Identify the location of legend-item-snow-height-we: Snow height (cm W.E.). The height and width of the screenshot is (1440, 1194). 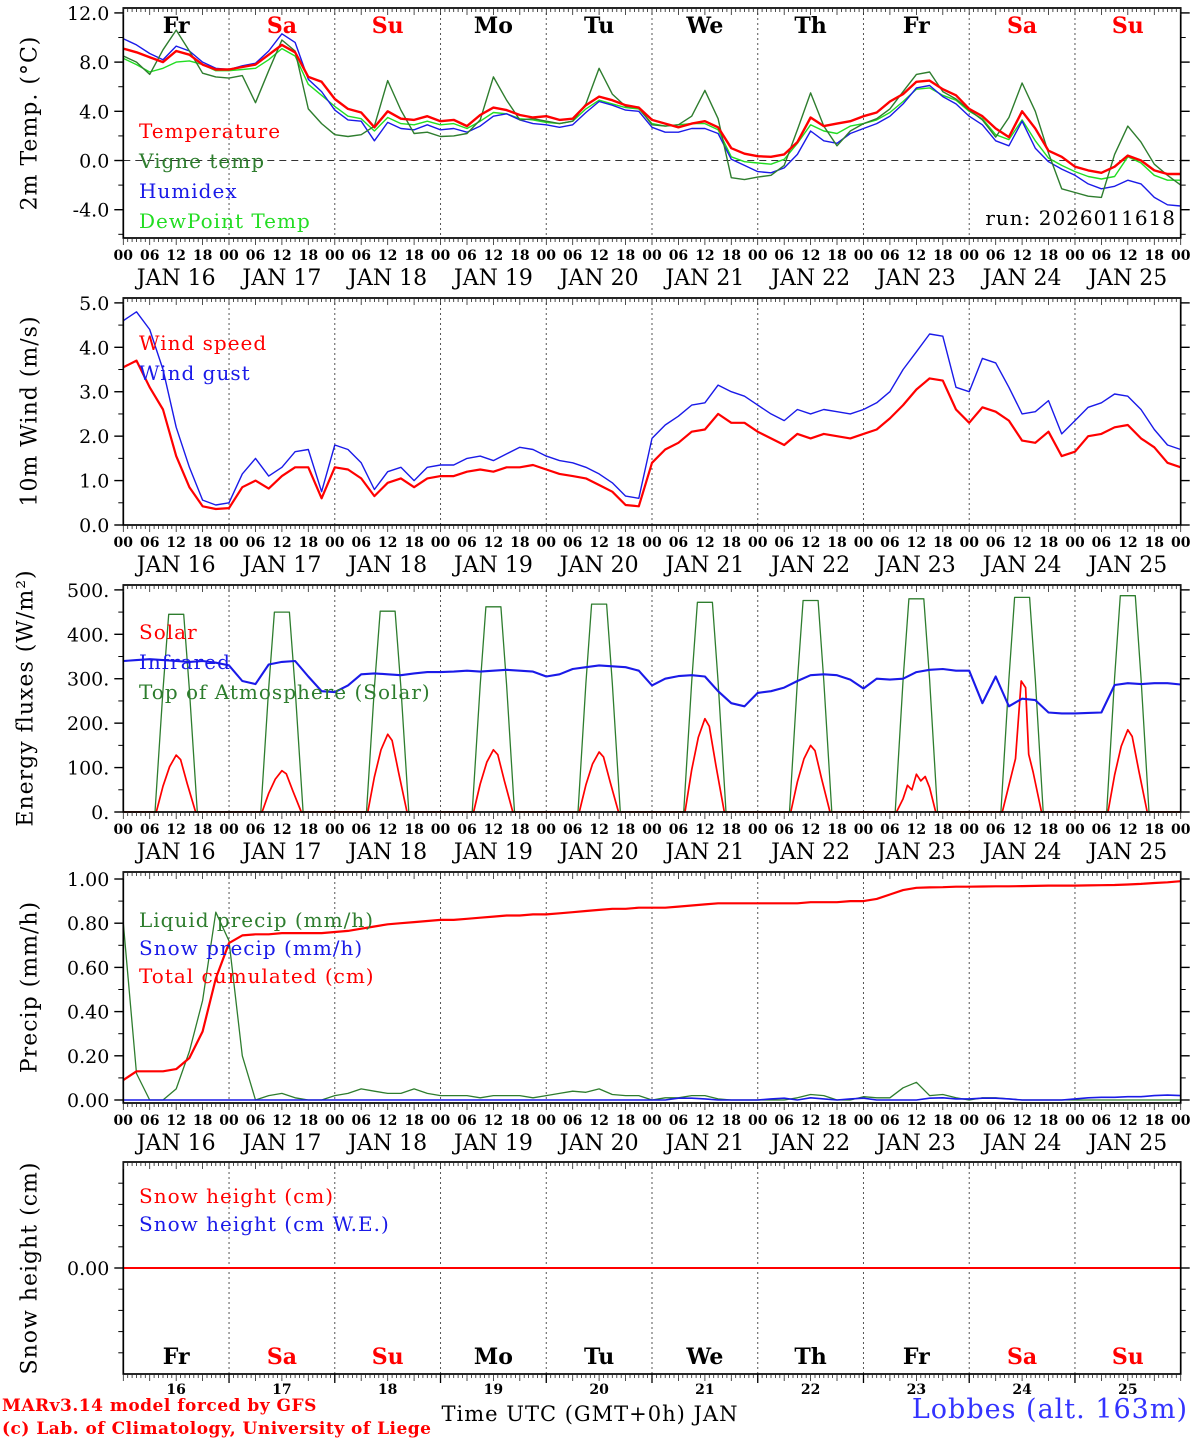
(264, 1224).